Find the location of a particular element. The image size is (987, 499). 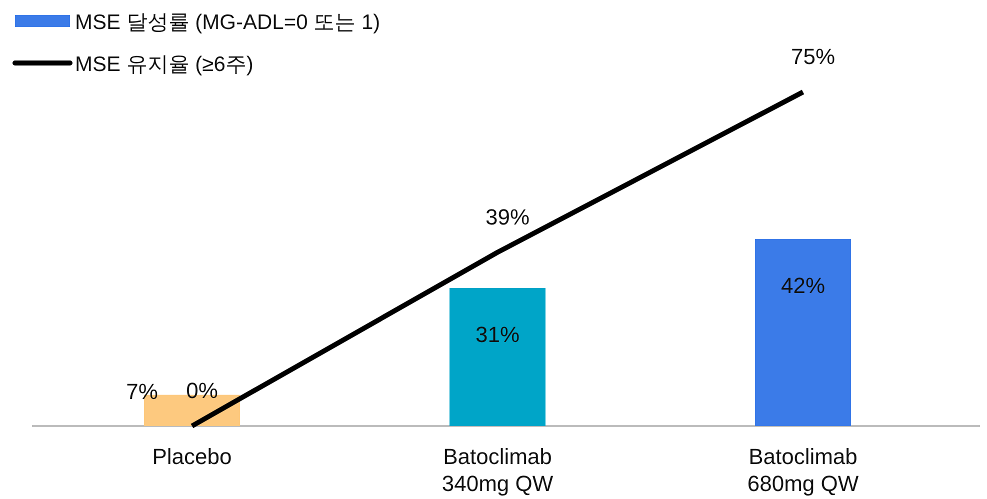

data-label: 0% is located at coordinates (202, 390).